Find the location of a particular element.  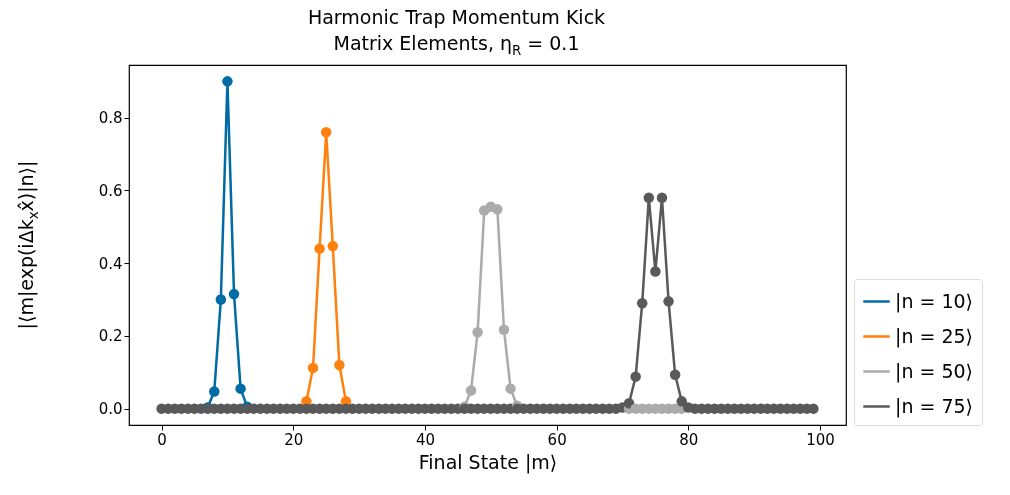

x-tick-label: 40 is located at coordinates (425, 439).